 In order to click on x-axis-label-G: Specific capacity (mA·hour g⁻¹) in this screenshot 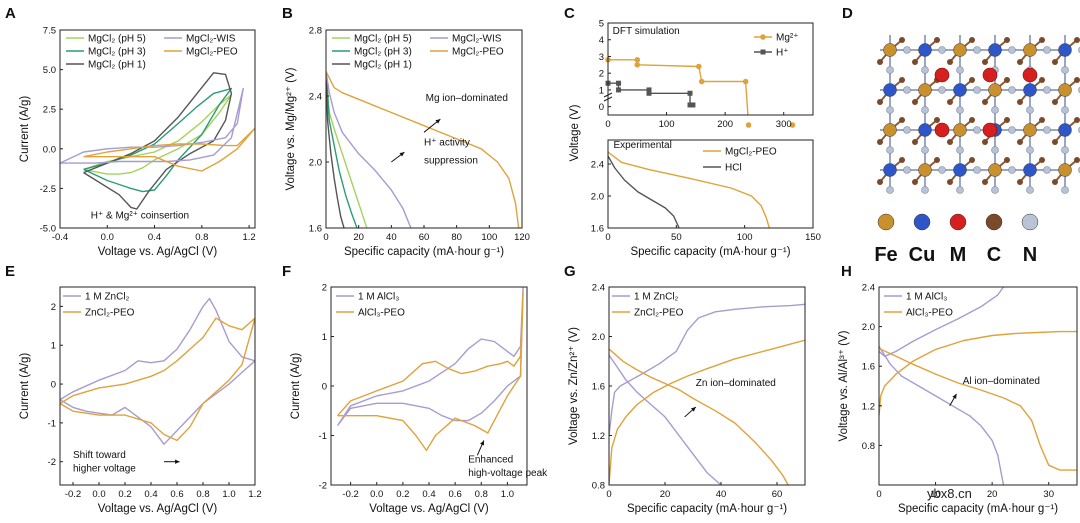, I will do `click(707, 509)`.